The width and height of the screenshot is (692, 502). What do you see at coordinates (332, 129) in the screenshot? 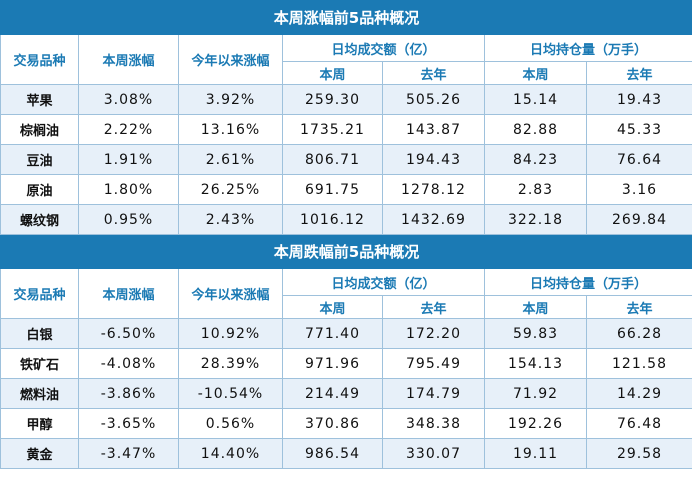
I see `cell-turnover-week: 1735.21` at bounding box center [332, 129].